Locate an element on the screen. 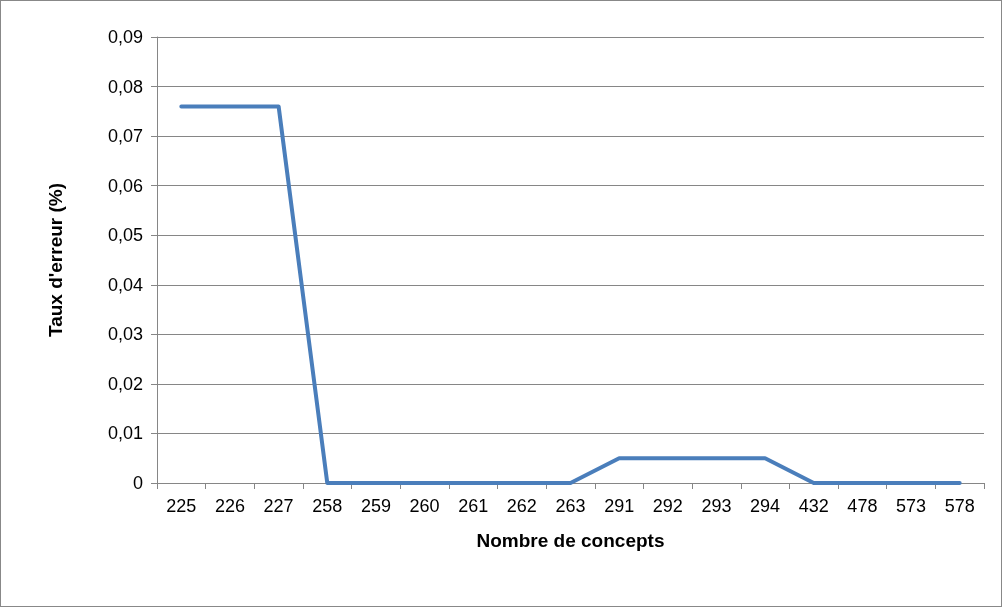  x-tick-label: 573 is located at coordinates (911, 506).